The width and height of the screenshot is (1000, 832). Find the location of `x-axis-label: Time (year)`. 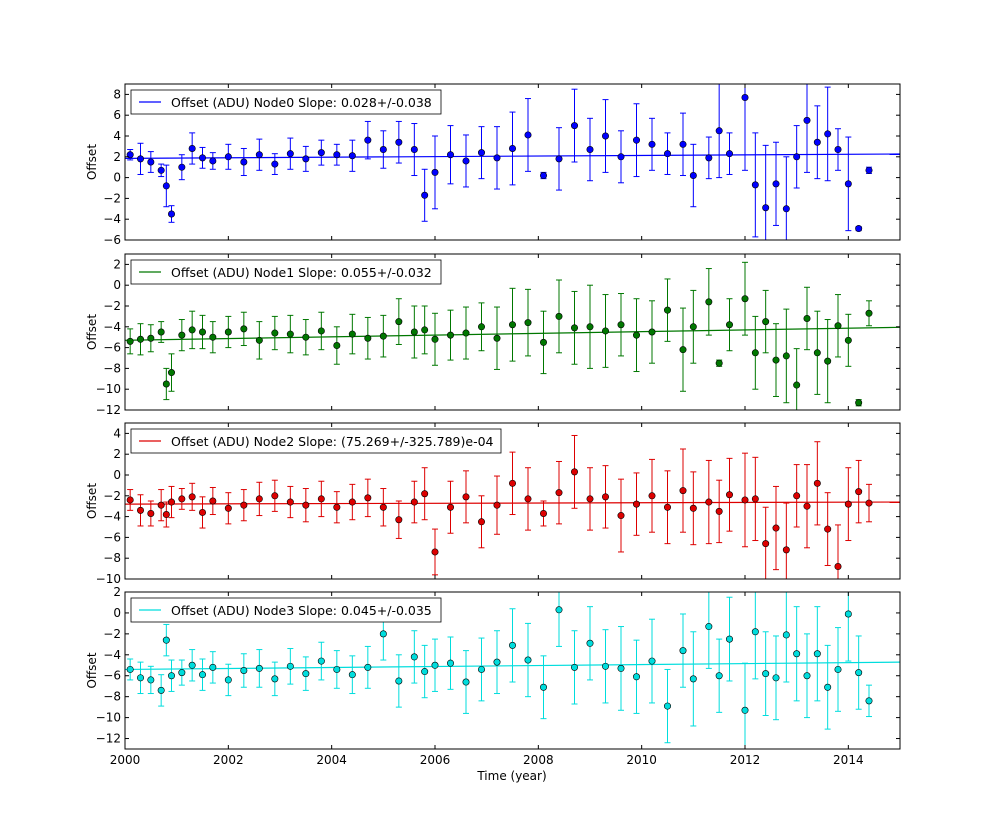

x-axis-label: Time (year) is located at coordinates (511, 776).